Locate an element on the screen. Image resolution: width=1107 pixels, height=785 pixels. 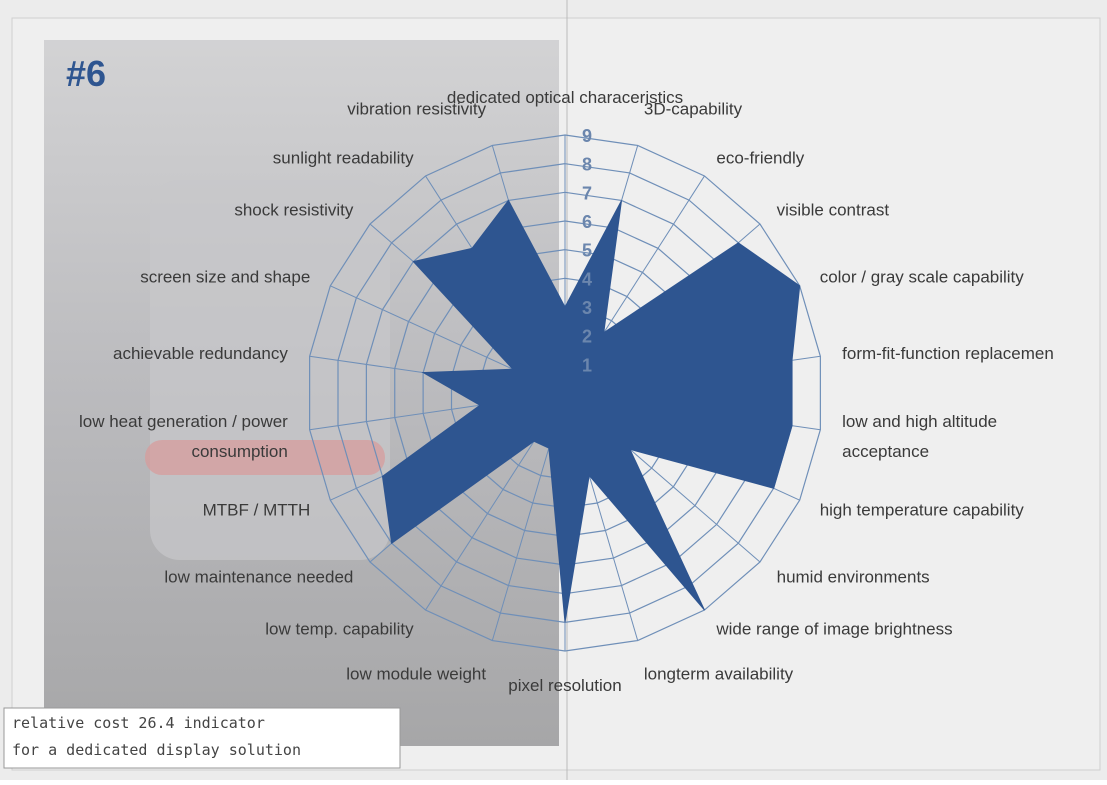
y-tick-label: 1 is located at coordinates (587, 365).